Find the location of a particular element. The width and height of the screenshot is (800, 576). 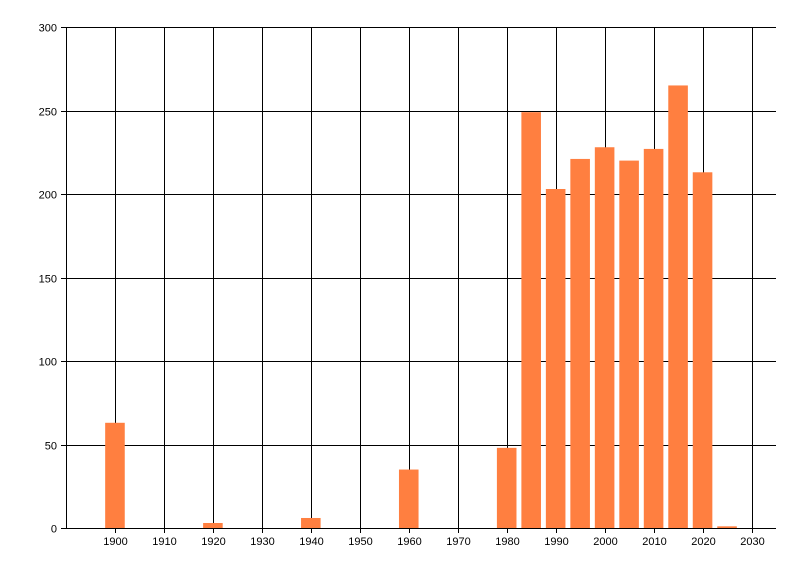

x-tick-label: 1920 is located at coordinates (213, 542).